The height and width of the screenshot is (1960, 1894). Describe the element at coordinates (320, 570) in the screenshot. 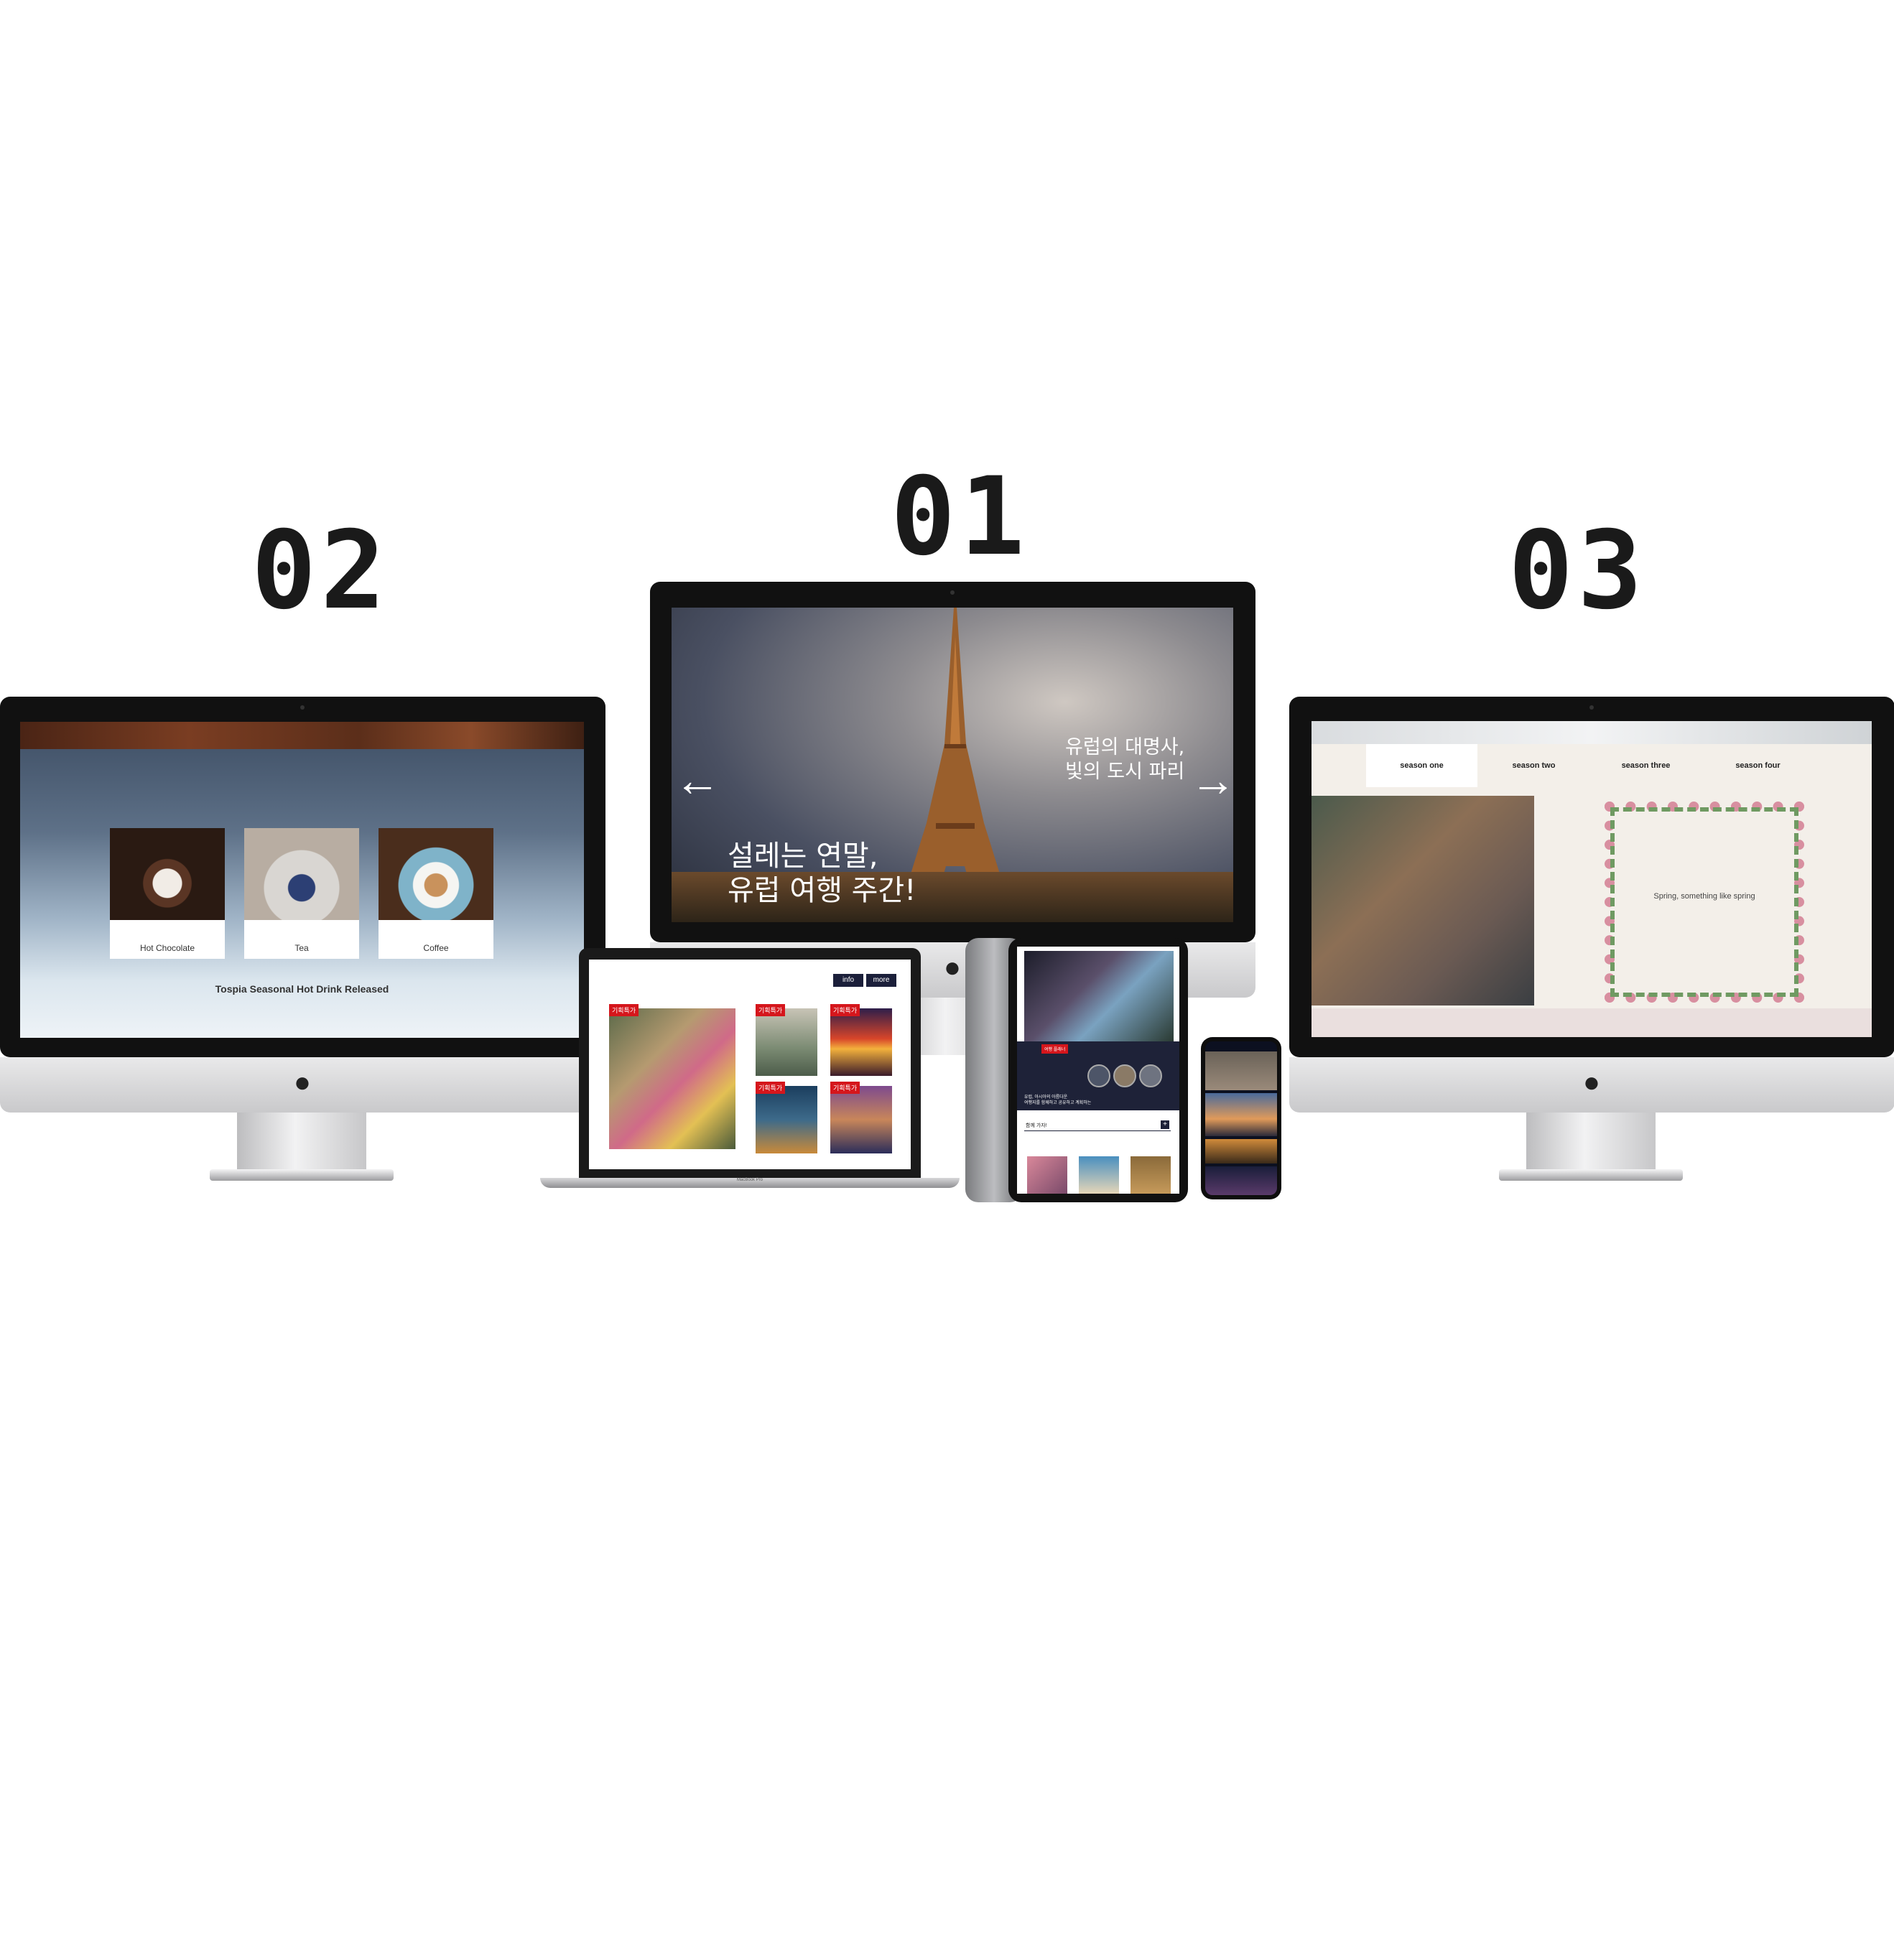

I see `label-02: 02` at that location.